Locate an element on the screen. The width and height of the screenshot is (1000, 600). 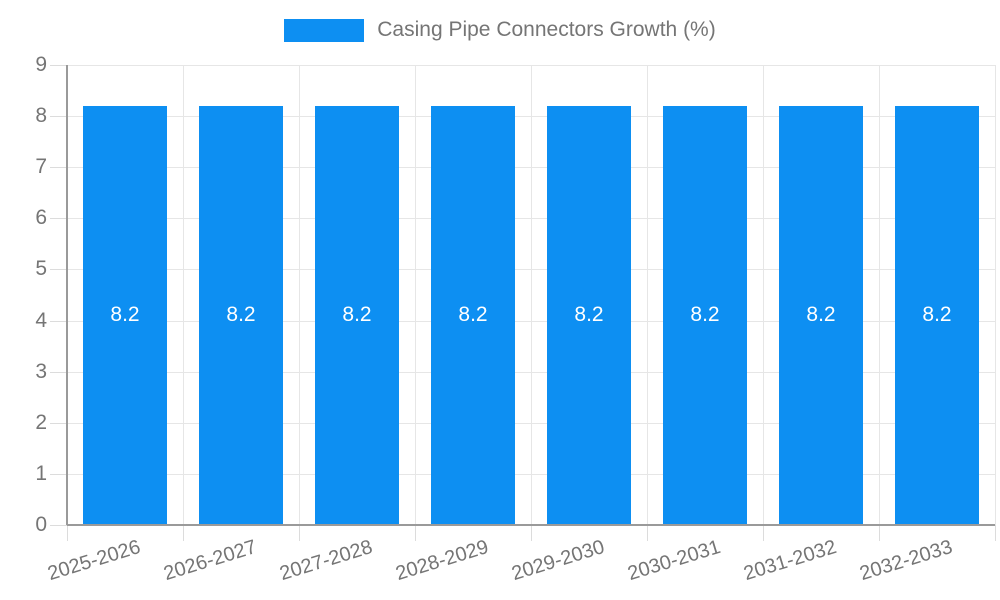
y-axis-label: 8 is located at coordinates (41, 116).